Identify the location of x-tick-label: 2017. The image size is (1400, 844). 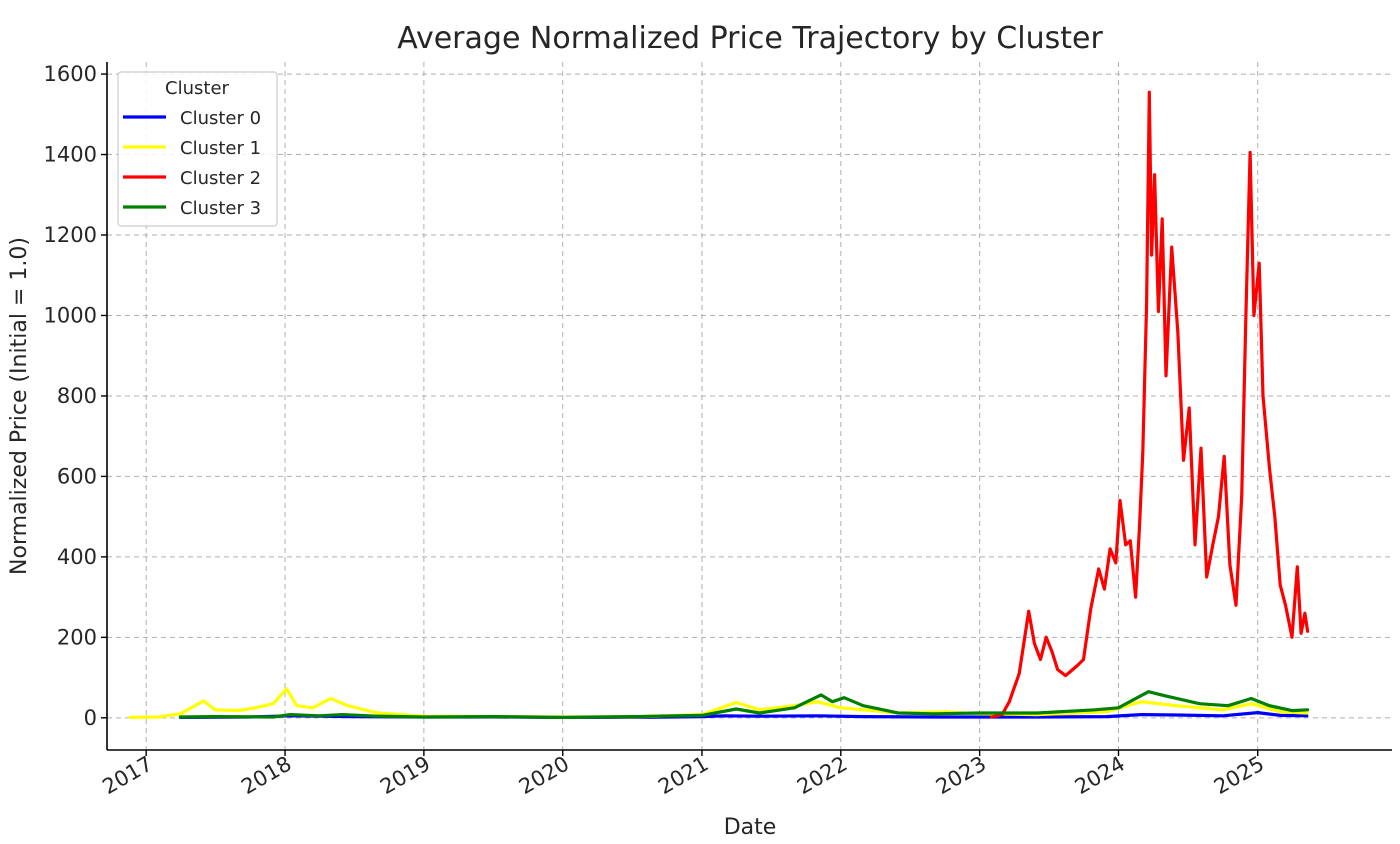
(127, 776).